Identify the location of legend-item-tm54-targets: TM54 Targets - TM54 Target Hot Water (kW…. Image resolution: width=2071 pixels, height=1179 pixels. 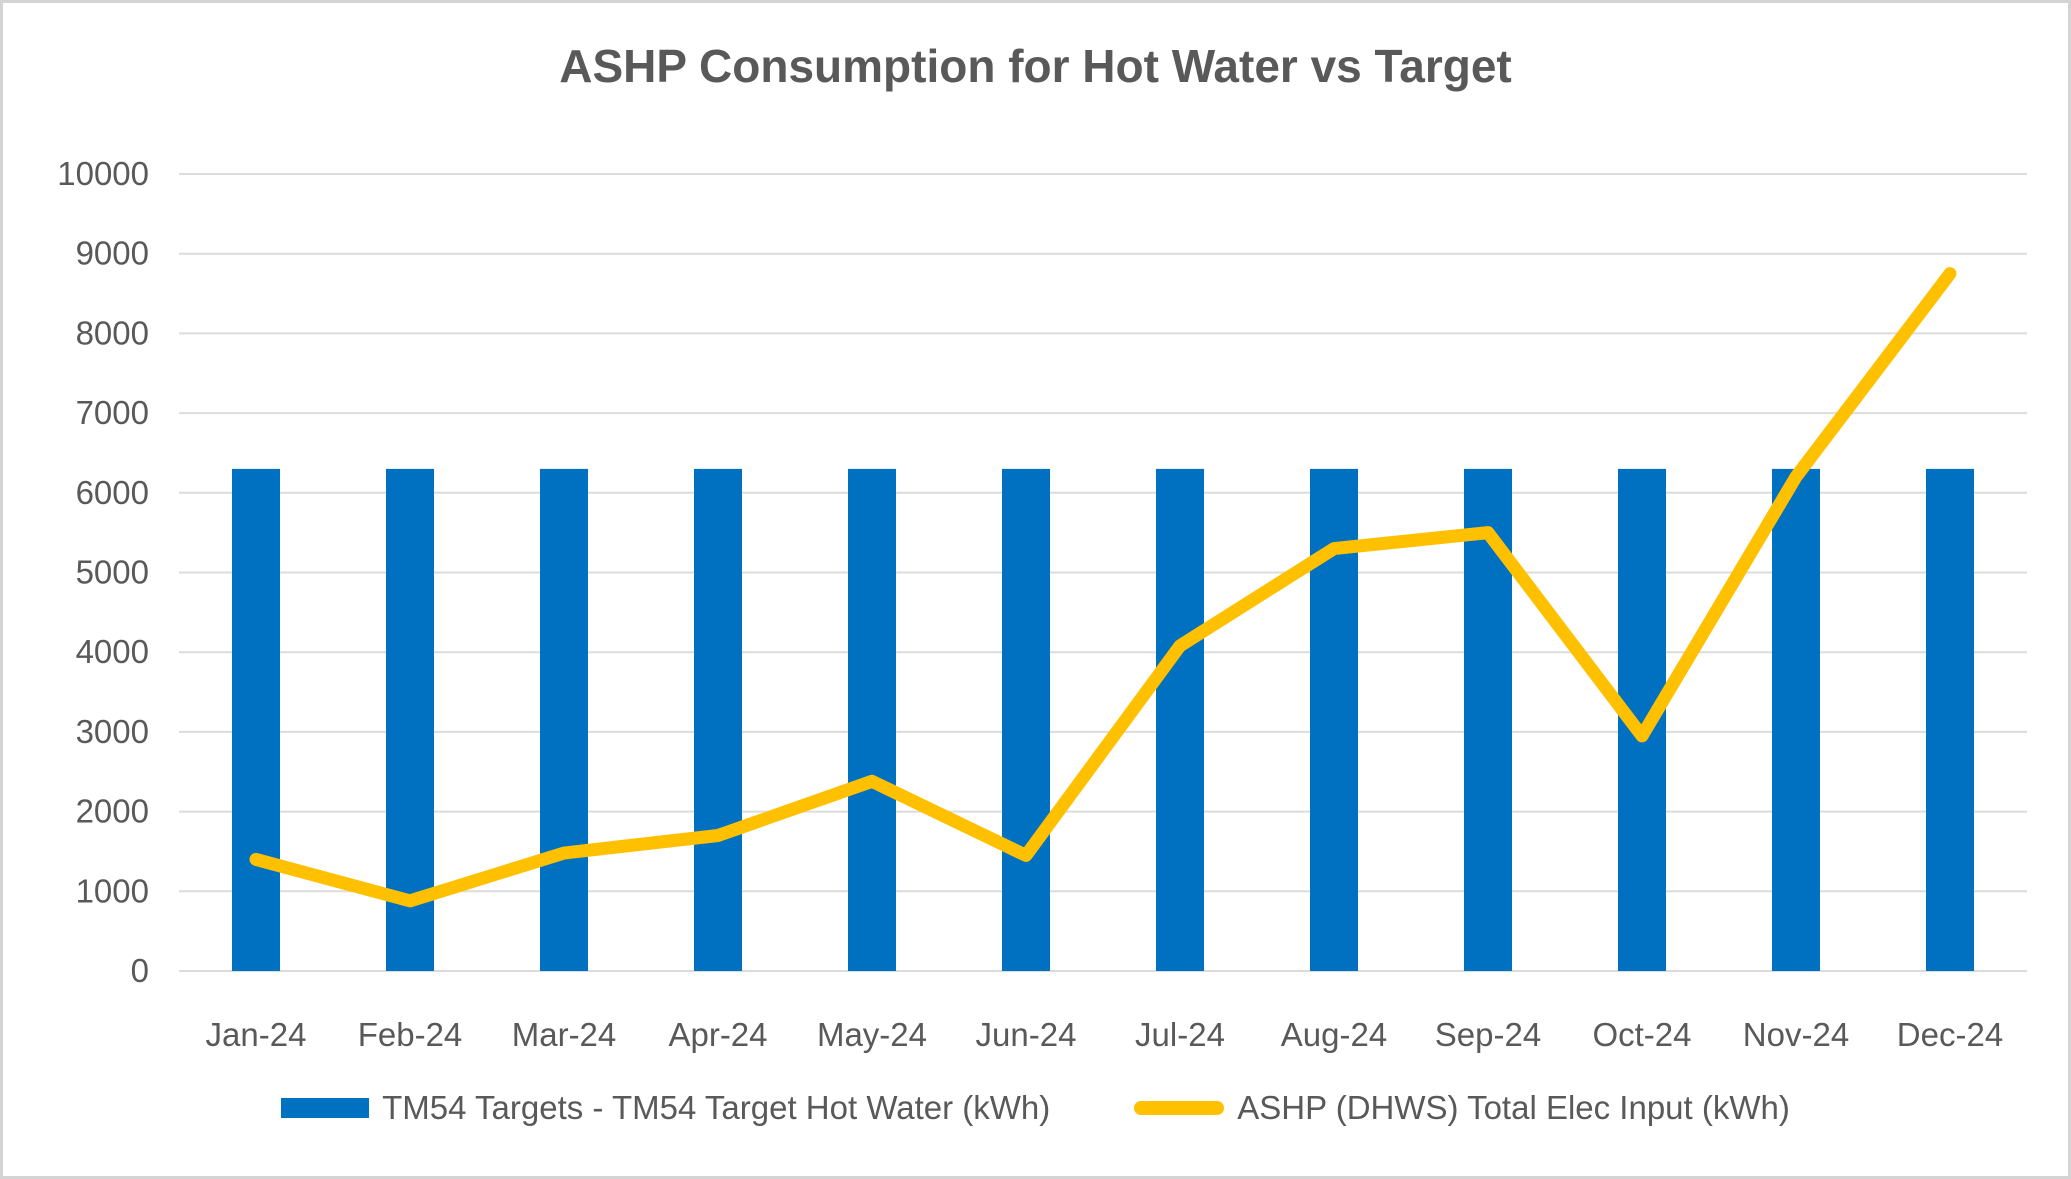
(665, 1108).